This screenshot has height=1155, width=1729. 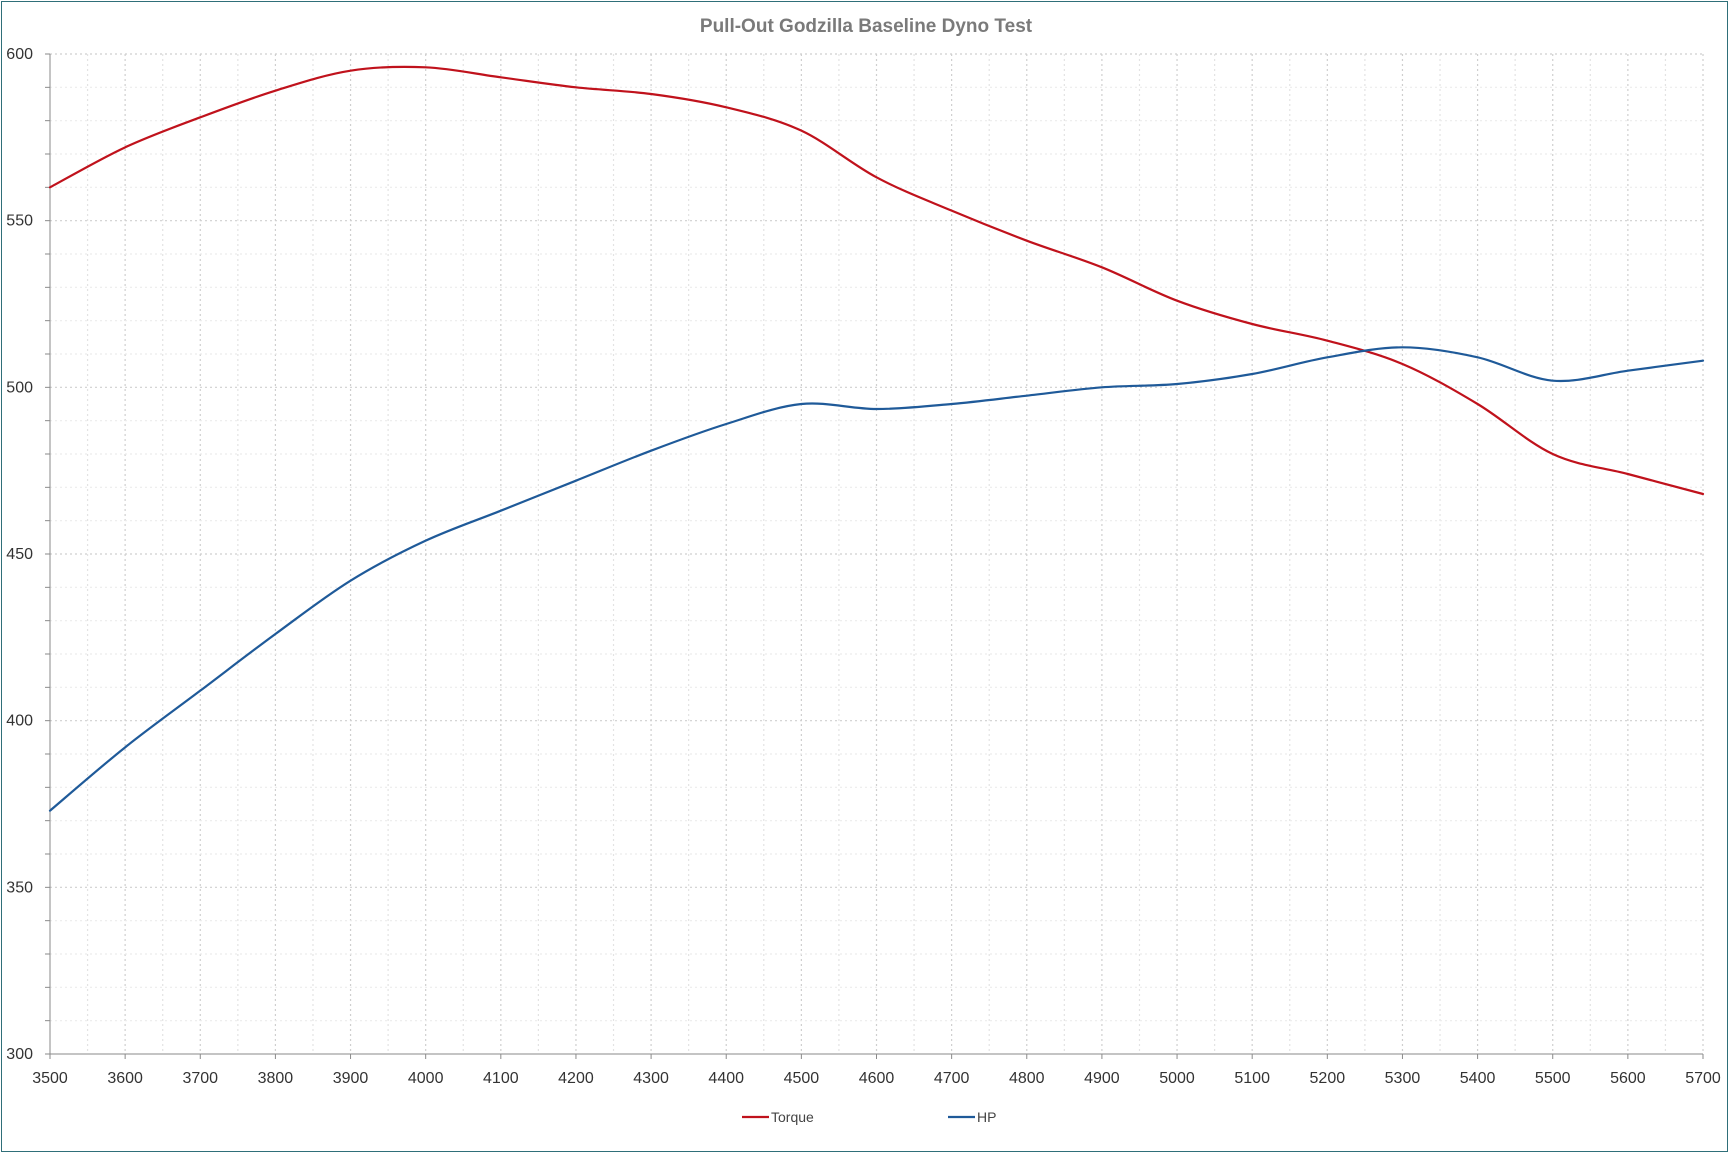 I want to click on y-tick-label: 600, so click(x=19, y=54).